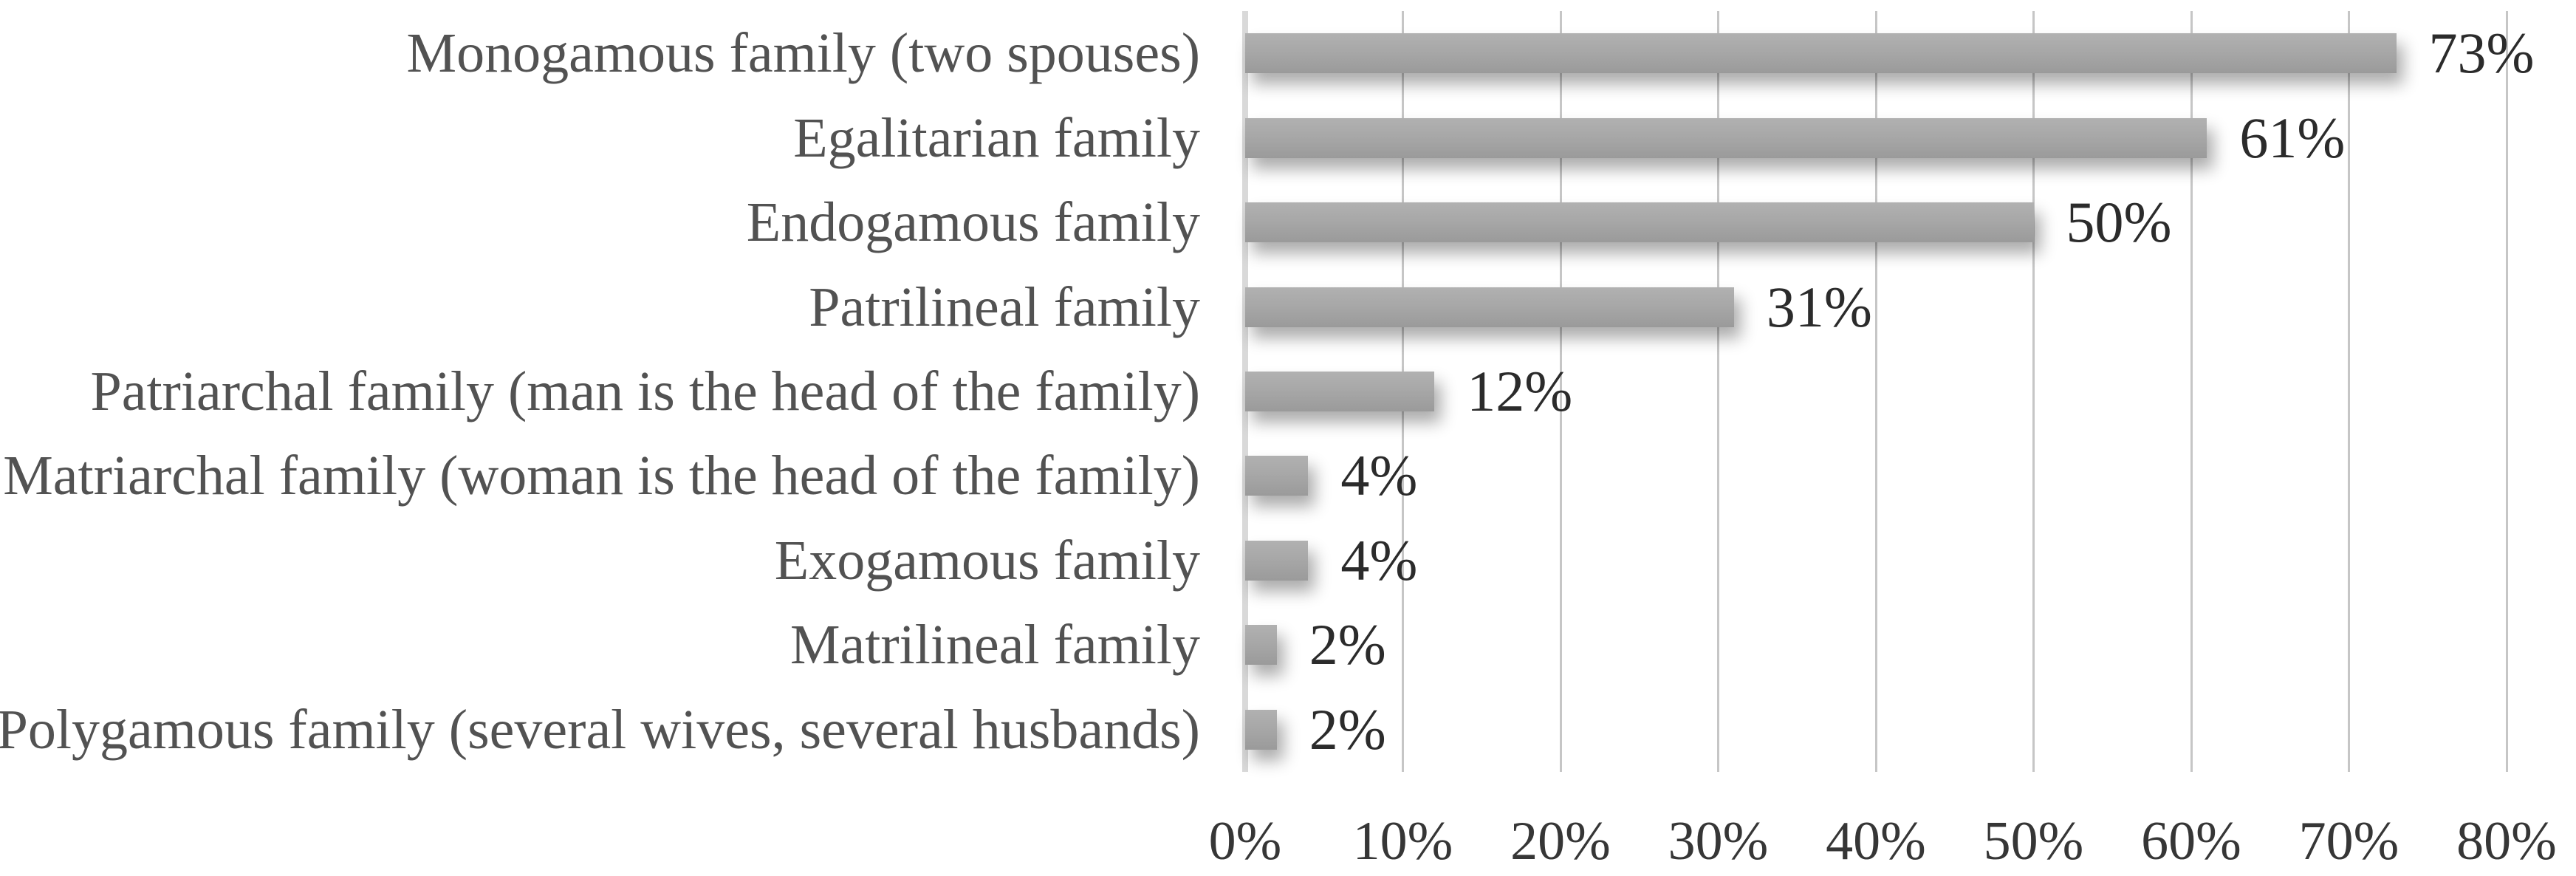 Image resolution: width=2576 pixels, height=876 pixels. I want to click on bar-value-label: 61%, so click(2292, 137).